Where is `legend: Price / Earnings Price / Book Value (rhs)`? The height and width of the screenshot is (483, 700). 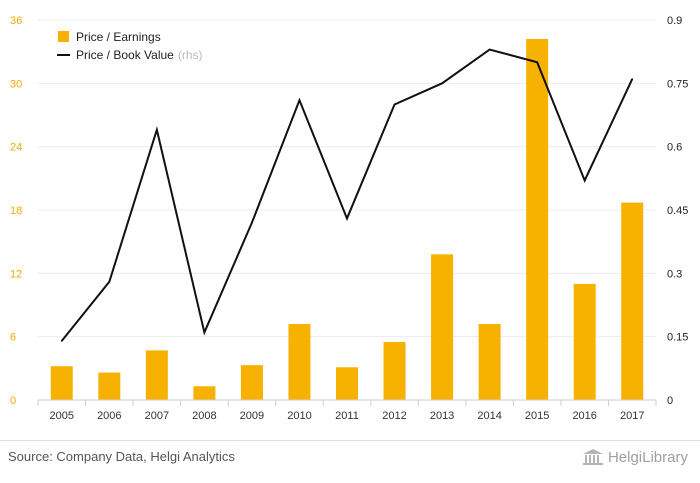
legend: Price / Earnings Price / Book Value (rhs) is located at coordinates (130, 46).